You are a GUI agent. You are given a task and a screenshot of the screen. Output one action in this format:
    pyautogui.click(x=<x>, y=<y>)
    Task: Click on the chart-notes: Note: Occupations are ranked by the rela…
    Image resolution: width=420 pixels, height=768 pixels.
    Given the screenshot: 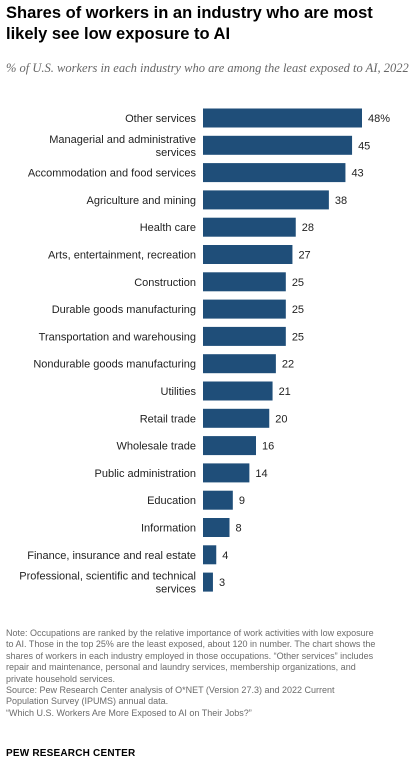 What is the action you would take?
    pyautogui.click(x=210, y=673)
    